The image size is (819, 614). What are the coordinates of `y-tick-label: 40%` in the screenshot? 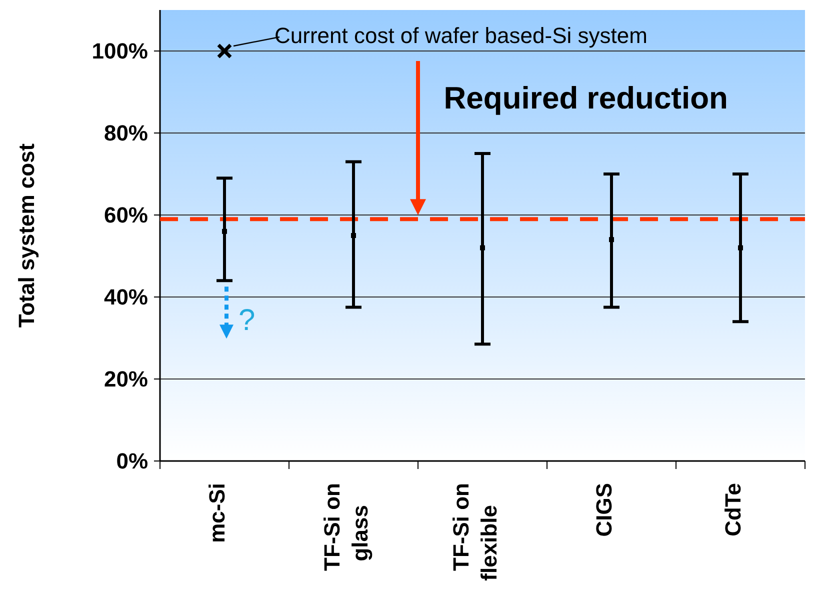 It's located at (126, 297).